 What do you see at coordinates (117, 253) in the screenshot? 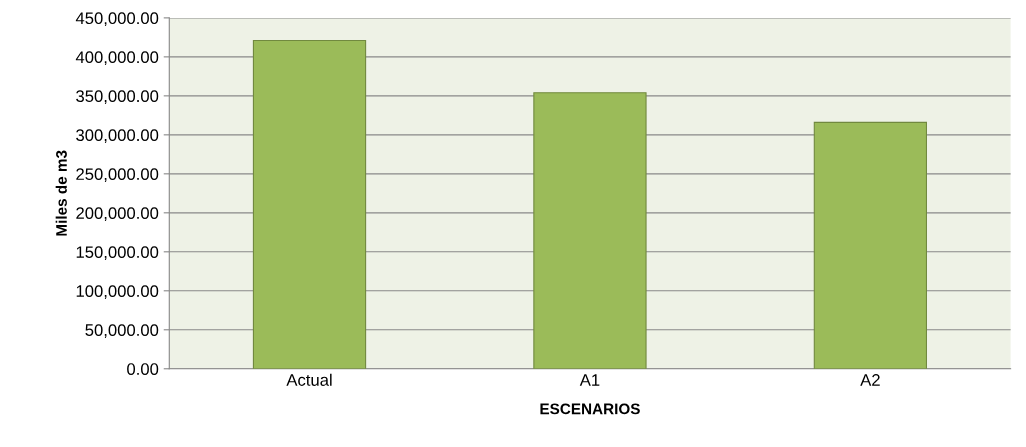
I see `y-tick-label: 150,000.00` at bounding box center [117, 253].